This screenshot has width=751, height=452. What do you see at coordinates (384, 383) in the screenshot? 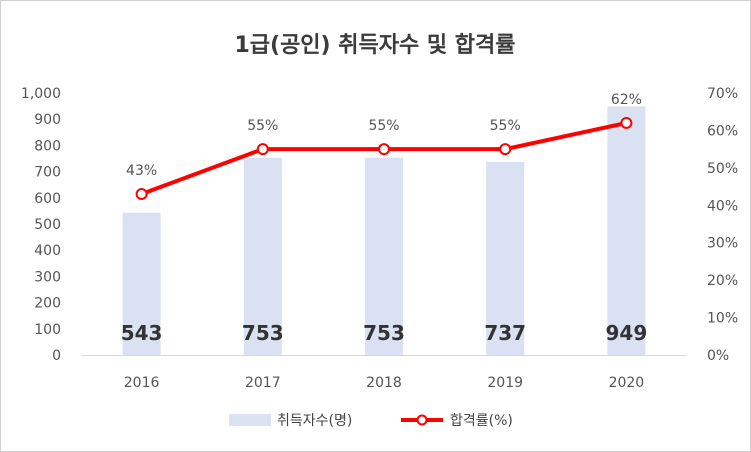
I see `x-tick-label: 2018` at bounding box center [384, 383].